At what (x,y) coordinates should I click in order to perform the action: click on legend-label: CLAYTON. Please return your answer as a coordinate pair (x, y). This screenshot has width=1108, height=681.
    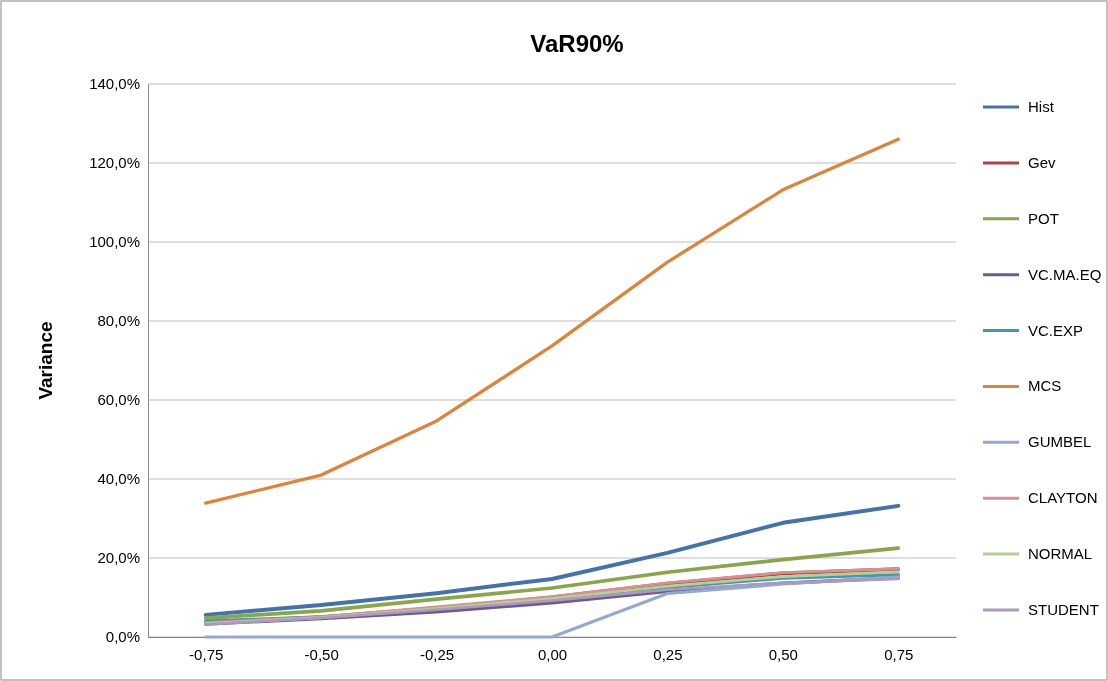
    Looking at the image, I should click on (1063, 498).